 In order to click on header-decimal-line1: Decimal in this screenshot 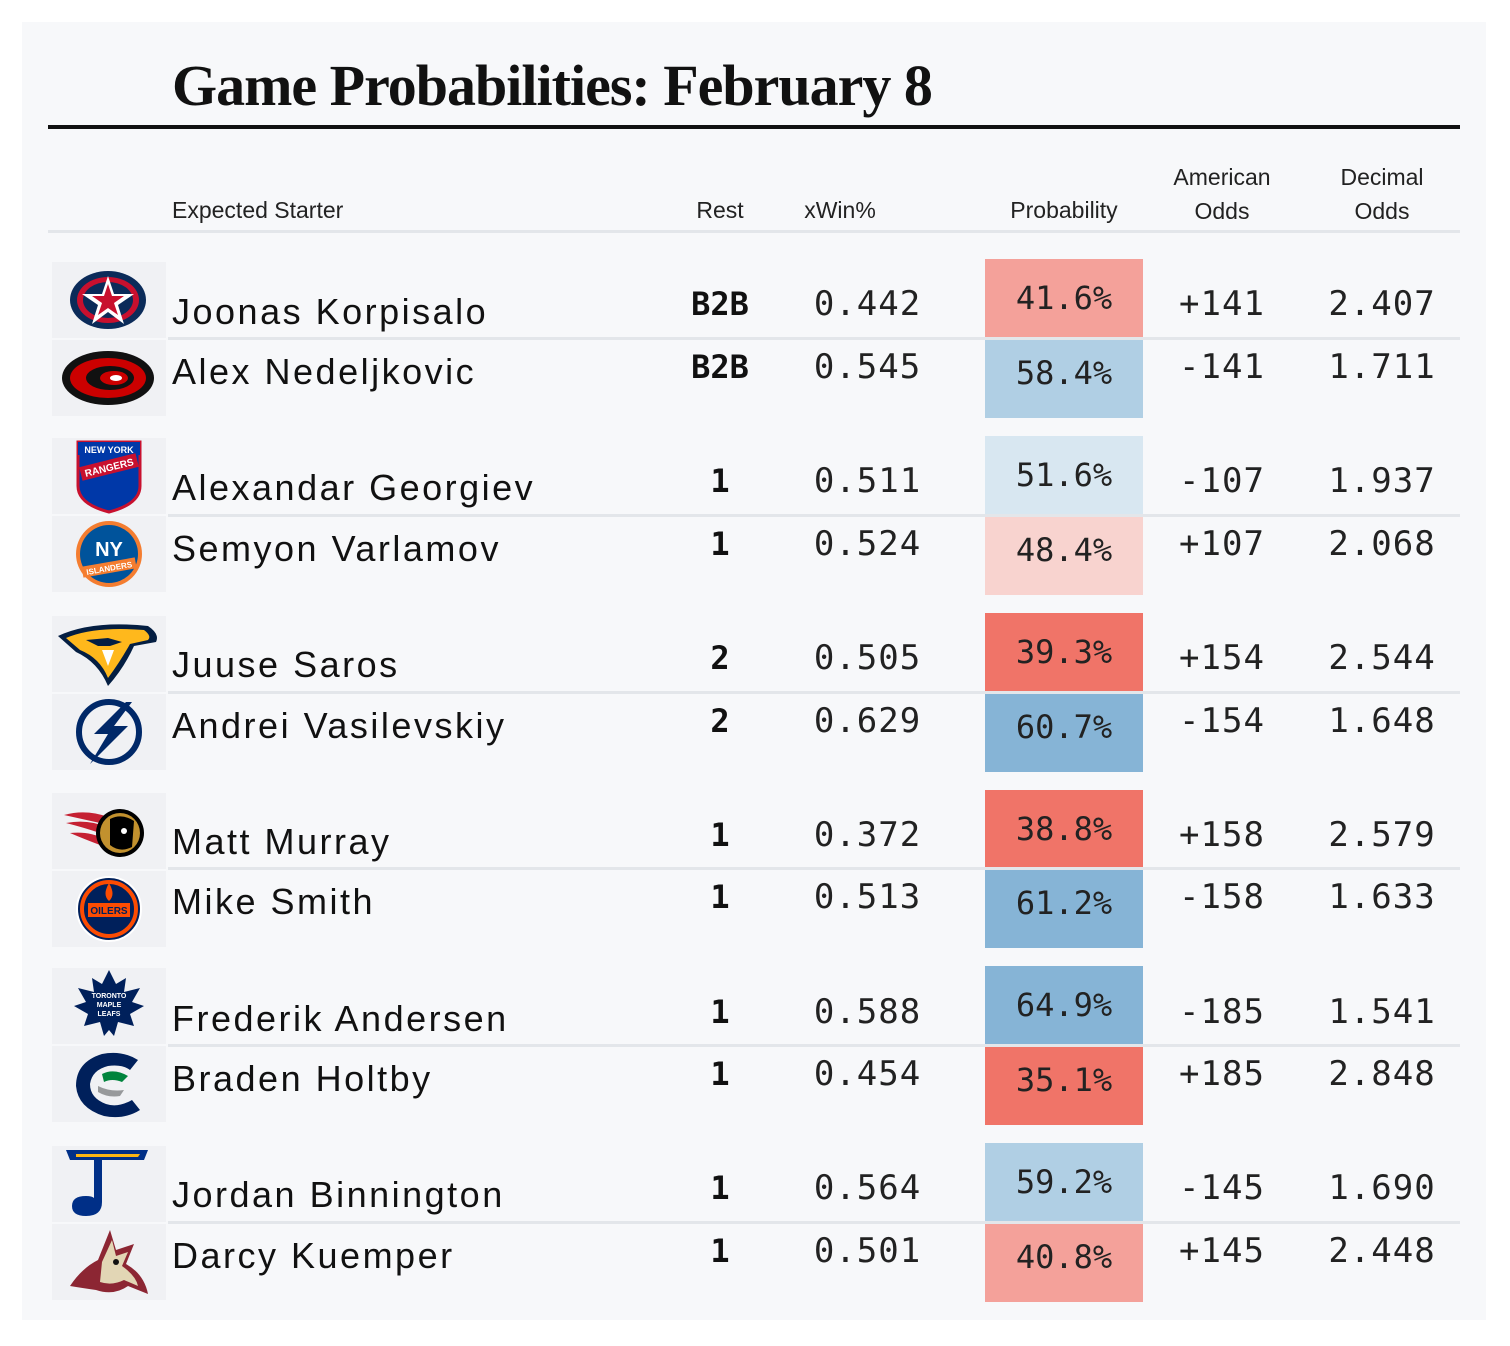, I will do `click(1382, 177)`.